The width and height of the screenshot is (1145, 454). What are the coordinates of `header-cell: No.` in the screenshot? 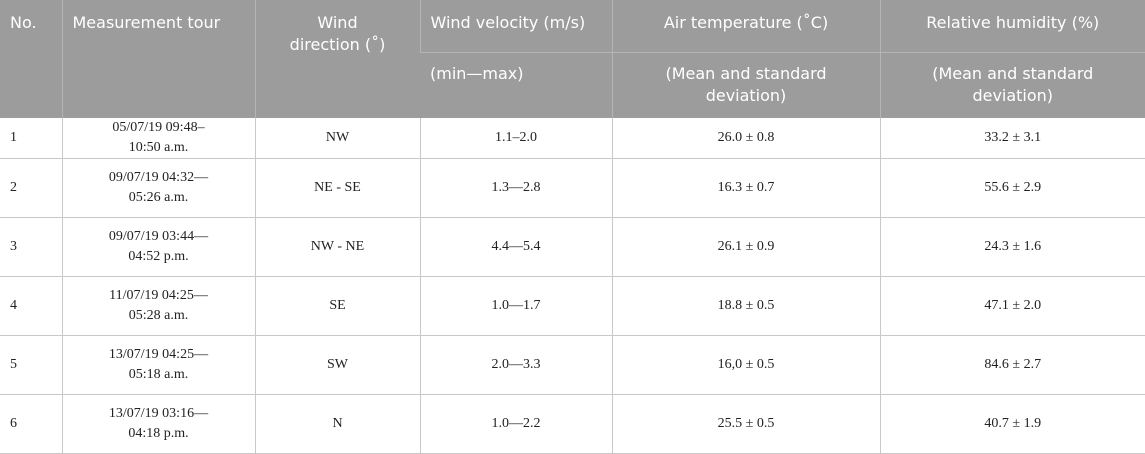 It's located at (31, 59).